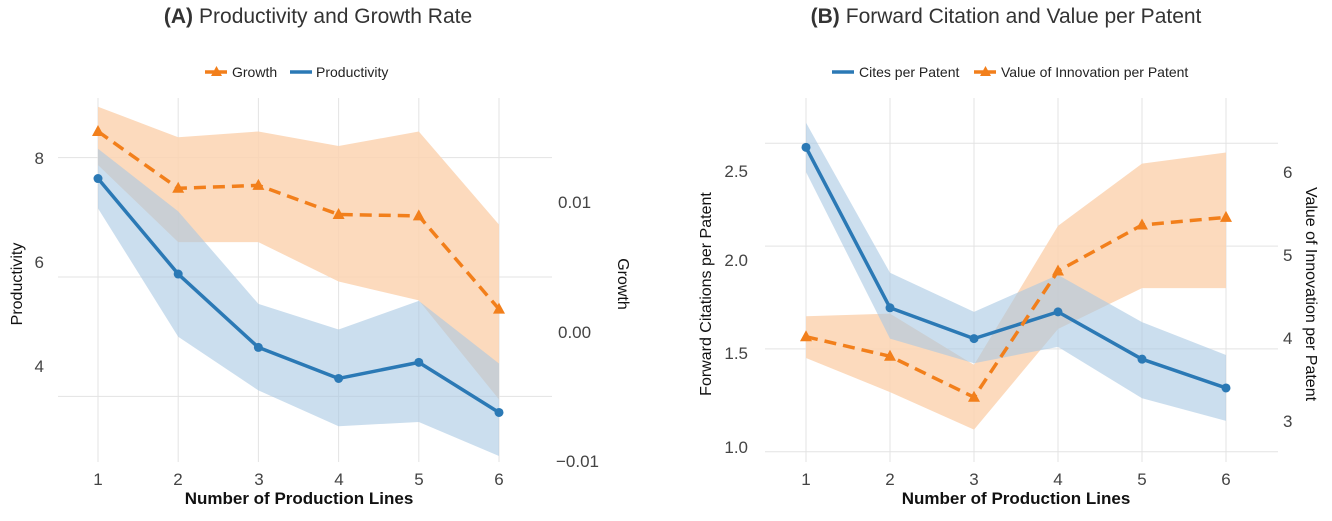 This screenshot has height=521, width=1332. I want to click on legend-label-cites: Cites per Patent, so click(909, 72).